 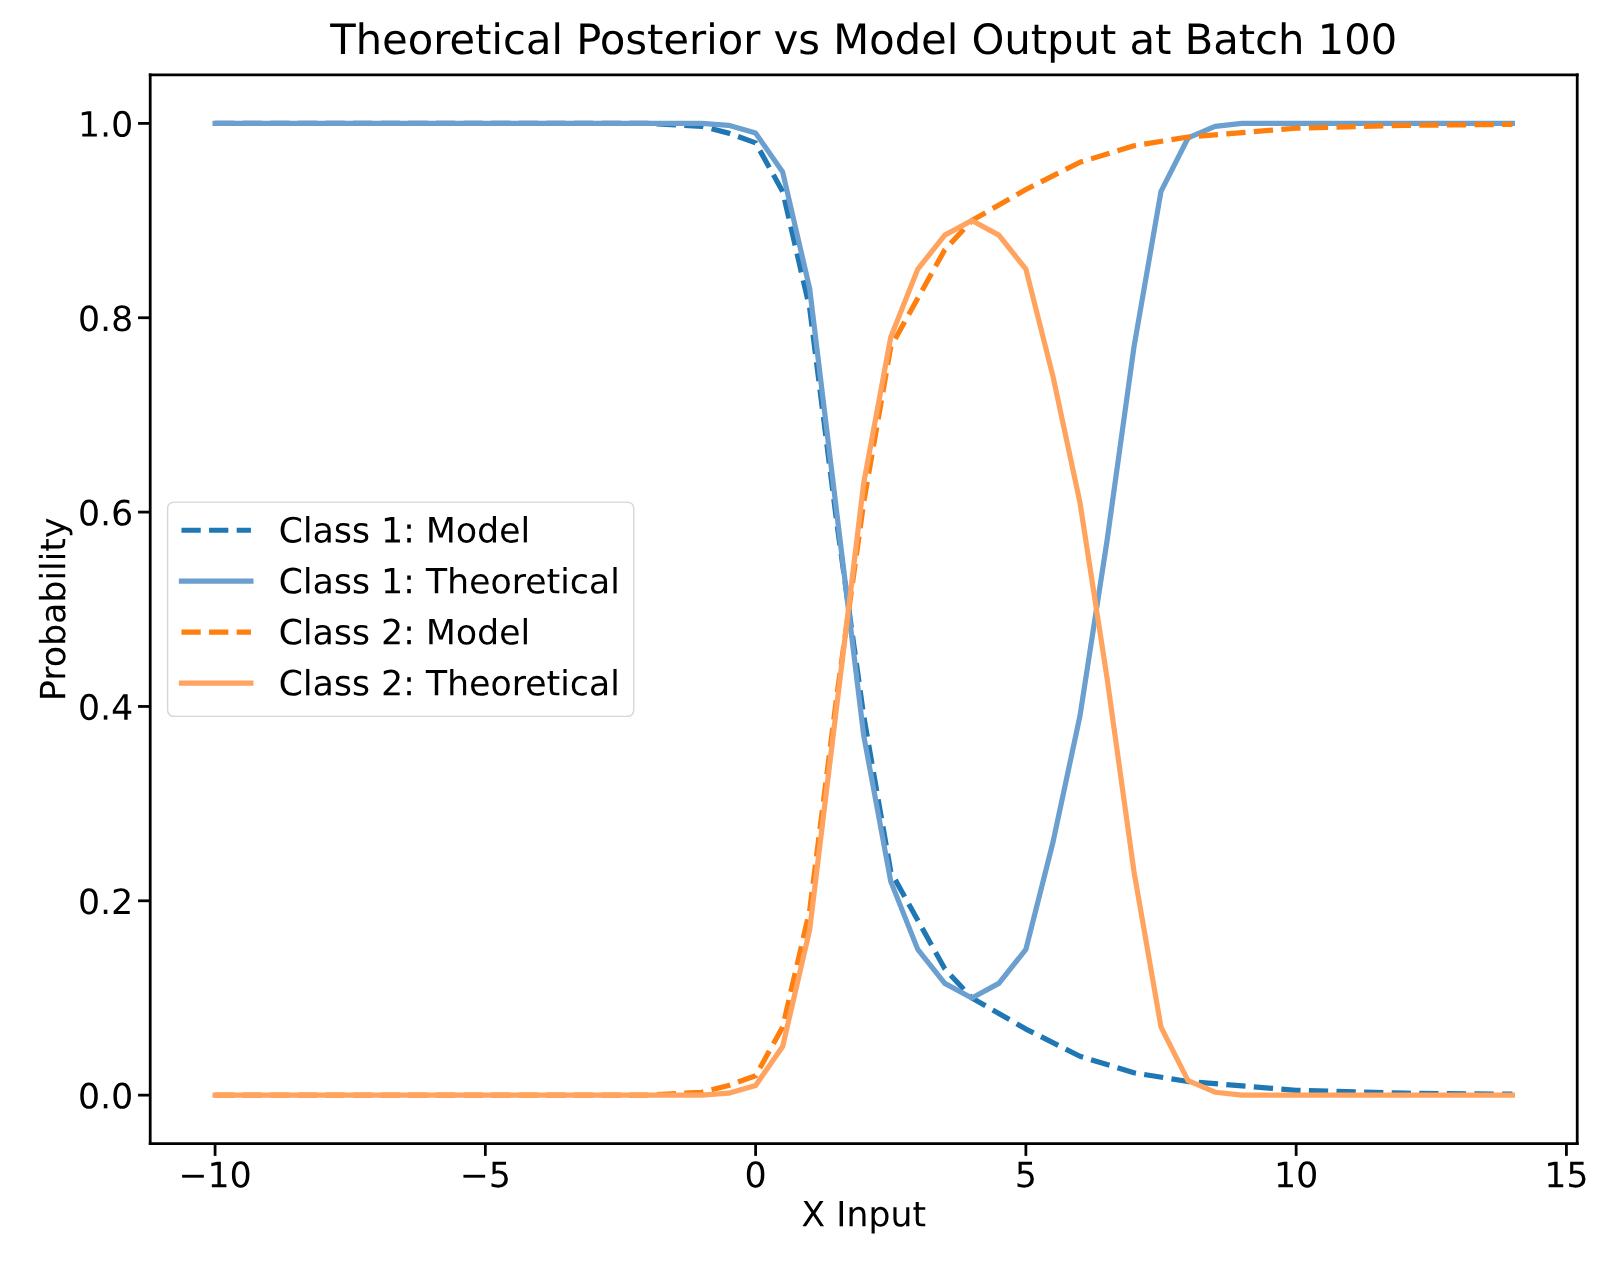 I want to click on legend-label: Class 2: Theoretical, so click(x=448, y=682).